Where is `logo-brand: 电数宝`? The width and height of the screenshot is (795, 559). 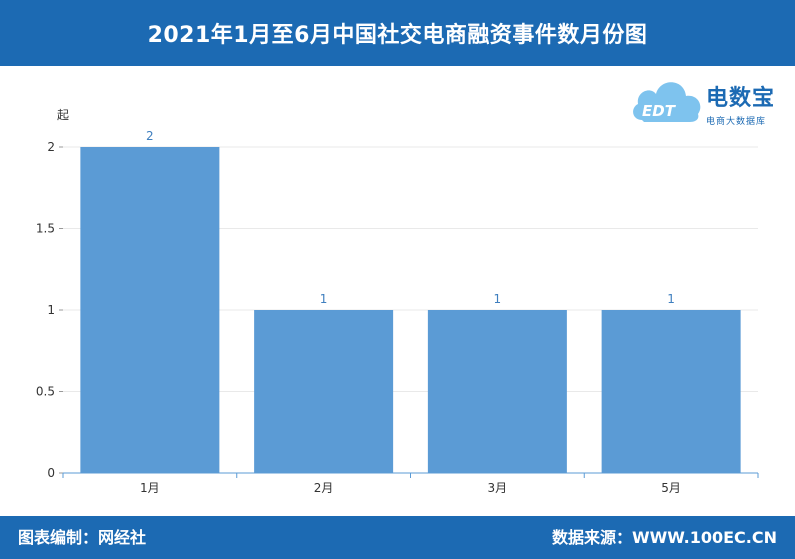
logo-brand: 电数宝 is located at coordinates (741, 98).